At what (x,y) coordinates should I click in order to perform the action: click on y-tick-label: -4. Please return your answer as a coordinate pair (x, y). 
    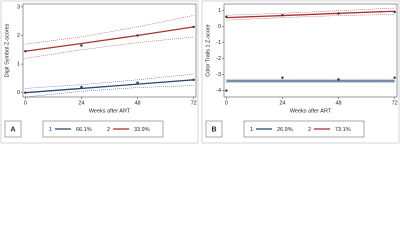
    Looking at the image, I should click on (218, 91).